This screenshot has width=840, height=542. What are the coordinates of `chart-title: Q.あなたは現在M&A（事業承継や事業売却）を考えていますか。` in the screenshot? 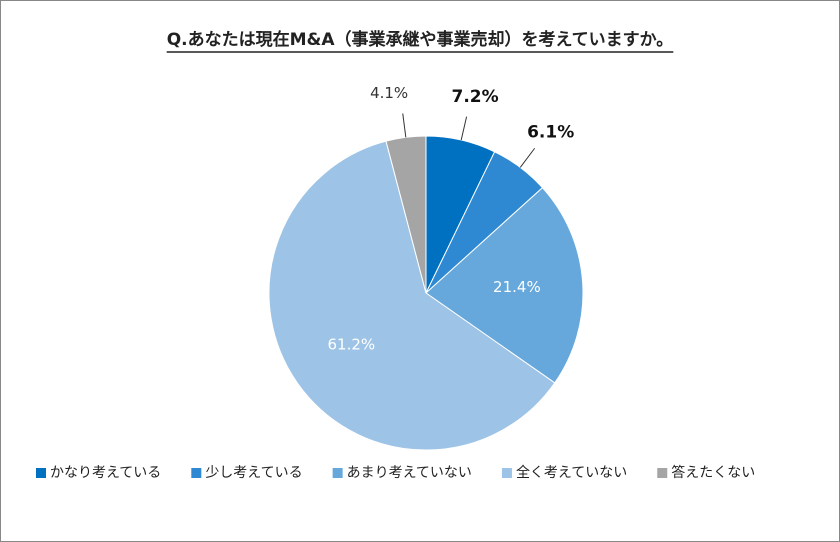 It's located at (420, 39).